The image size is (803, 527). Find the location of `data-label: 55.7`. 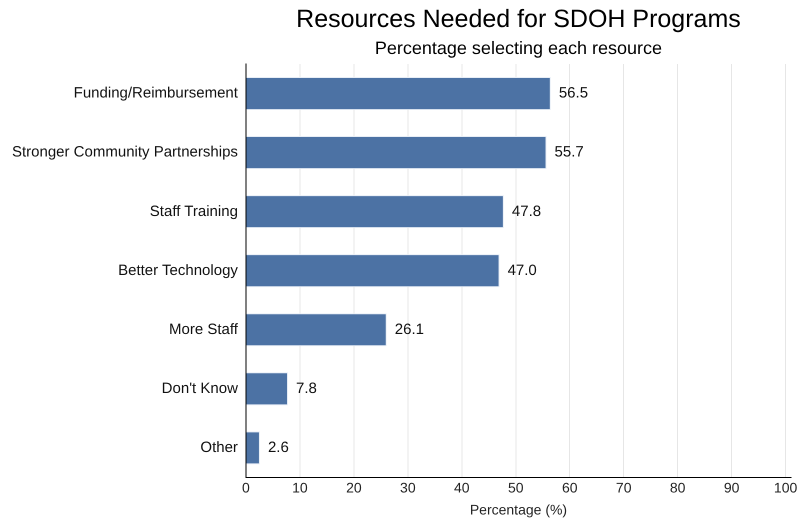

data-label: 55.7 is located at coordinates (569, 152).